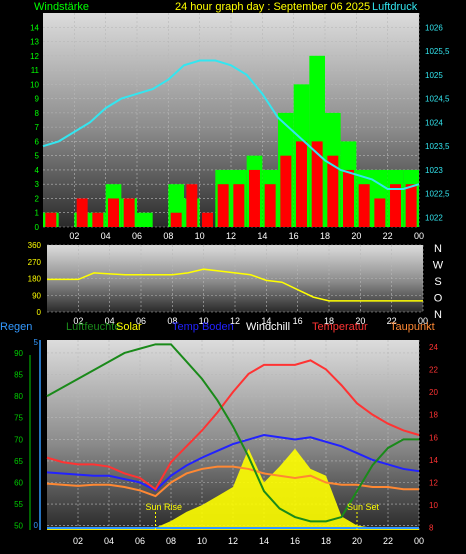 The image size is (466, 554). What do you see at coordinates (37, 113) in the screenshot?
I see `y-left-tick-label: 8` at bounding box center [37, 113].